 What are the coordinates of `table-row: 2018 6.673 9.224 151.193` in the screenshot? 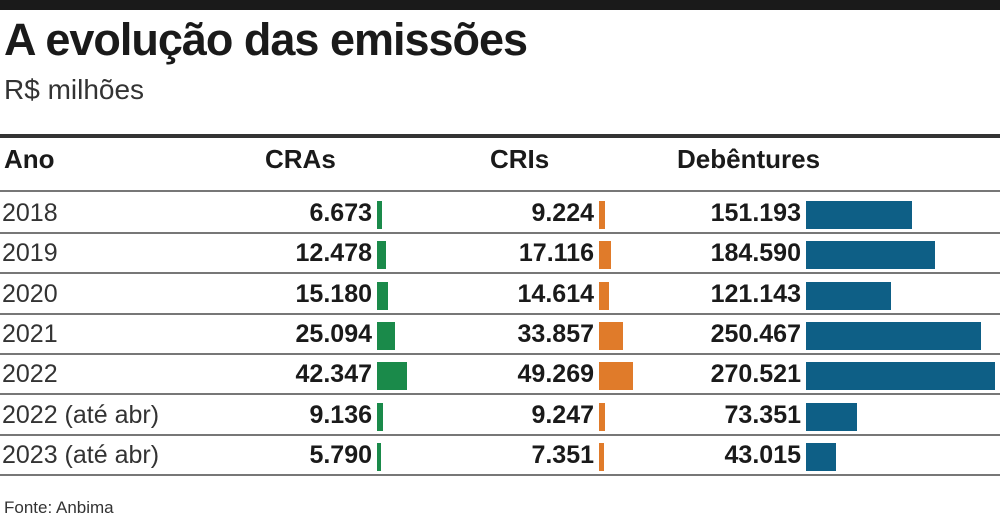 It's located at (500, 214).